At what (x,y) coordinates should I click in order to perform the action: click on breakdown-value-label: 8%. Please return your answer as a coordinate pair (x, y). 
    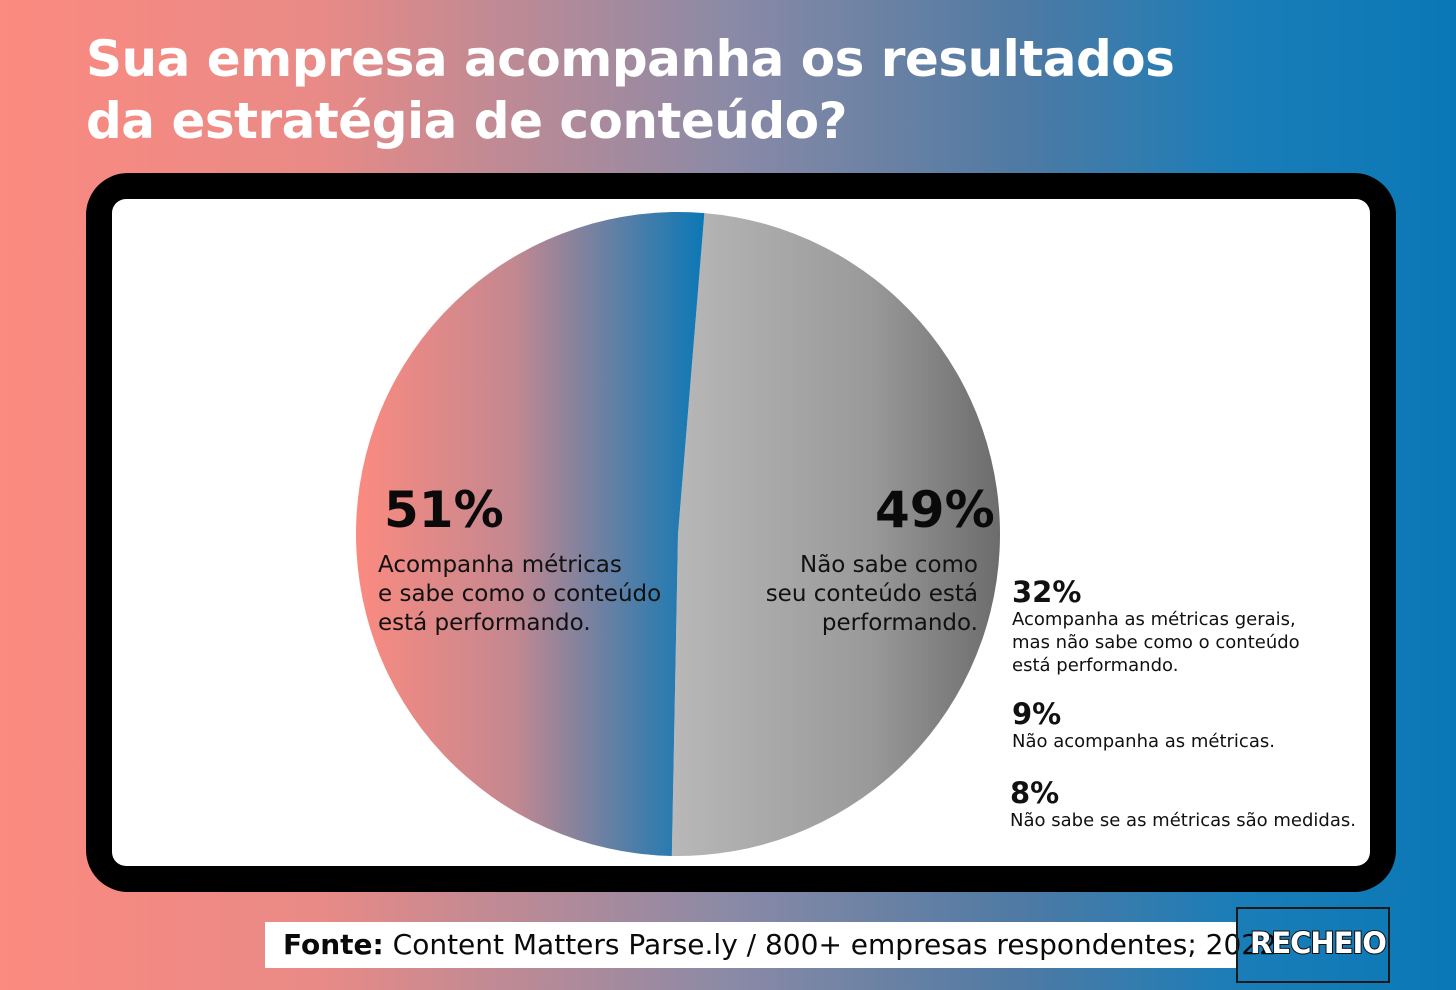
    Looking at the image, I should click on (1035, 793).